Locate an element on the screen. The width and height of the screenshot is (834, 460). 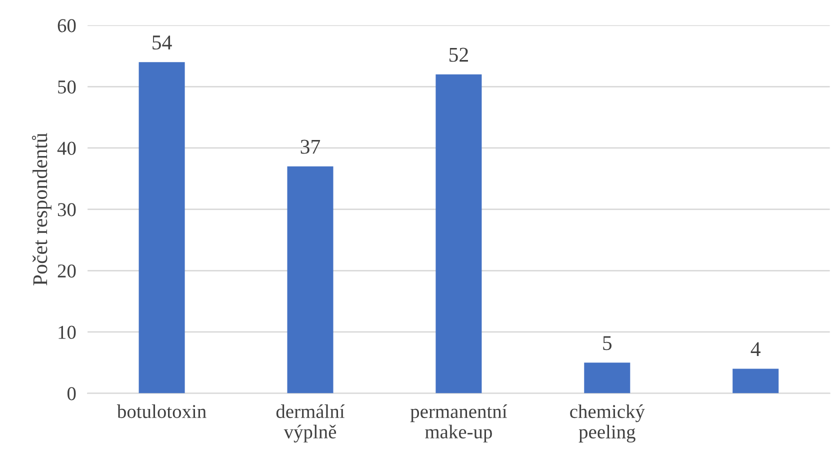
x-tick-label: botulotoxin is located at coordinates (161, 411).